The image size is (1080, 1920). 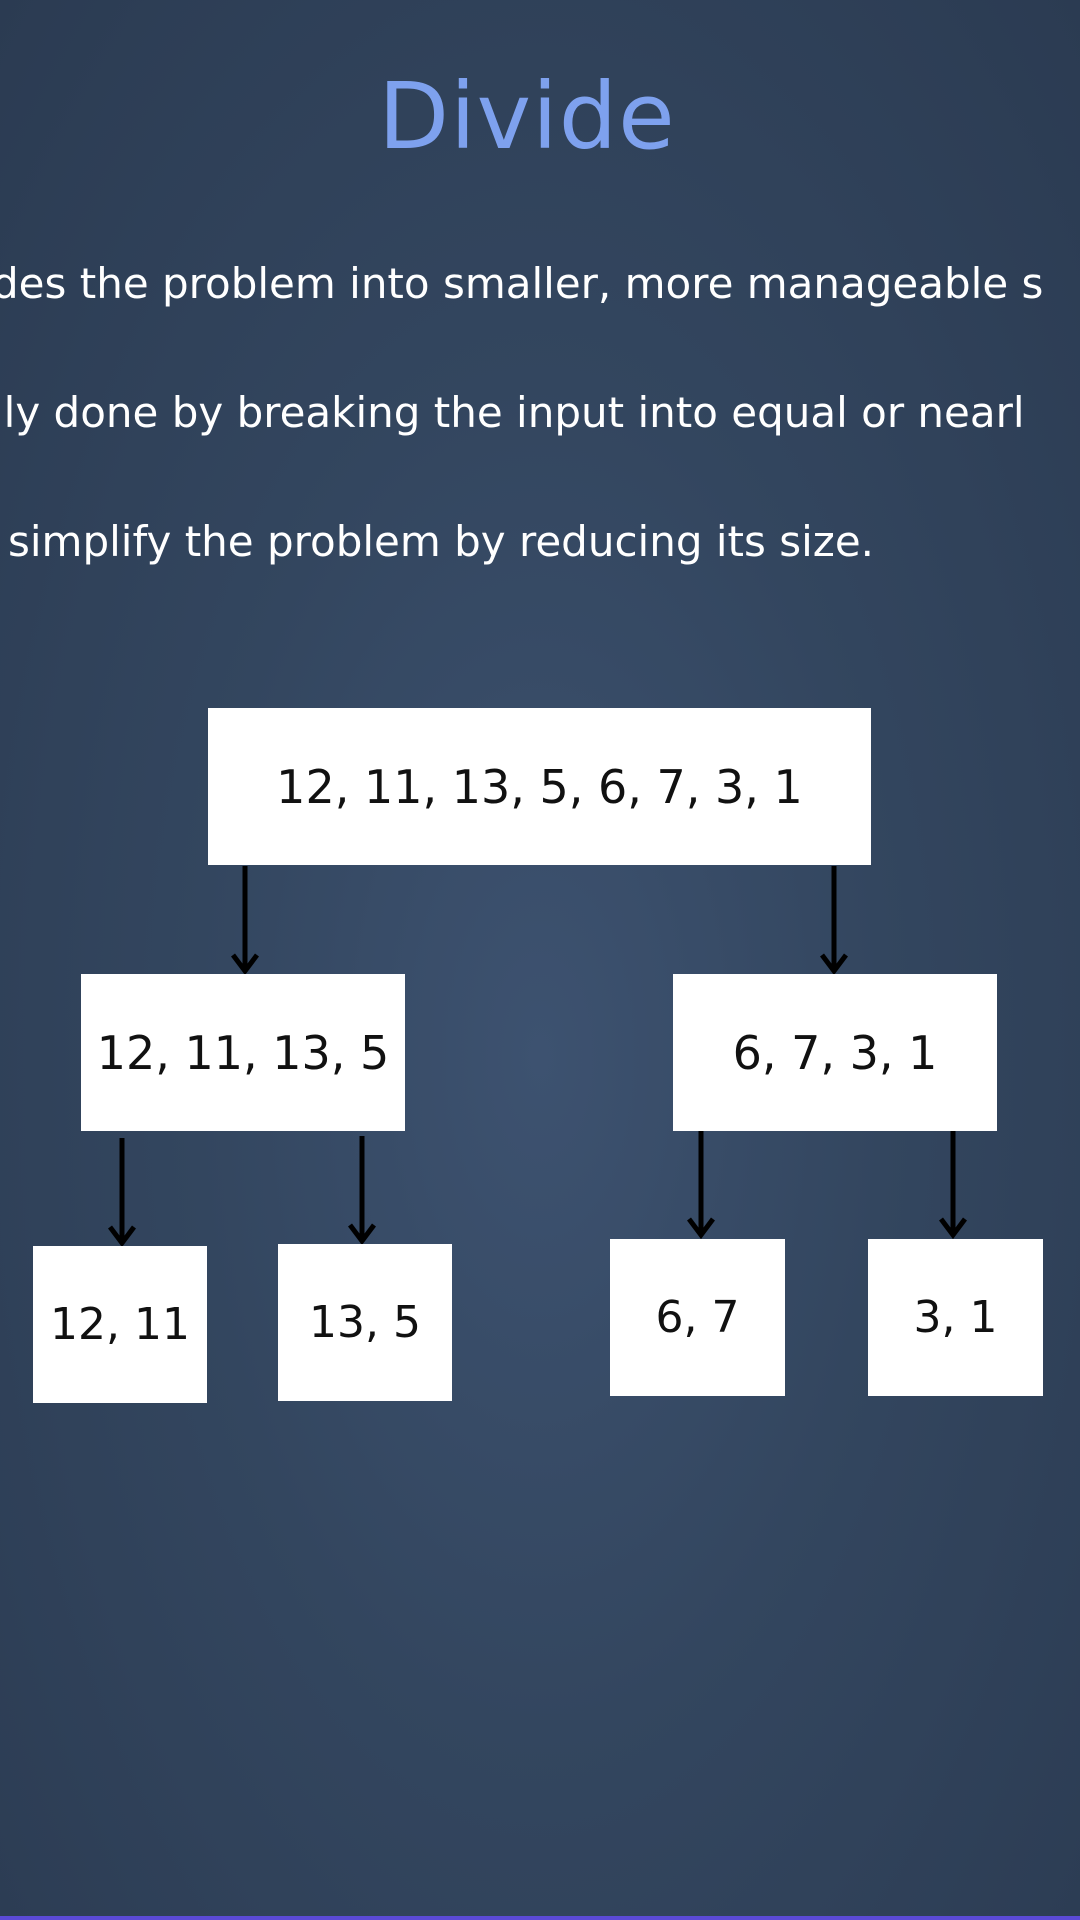 I want to click on tree-node-right-right-label: 3, 1, so click(x=955, y=1317).